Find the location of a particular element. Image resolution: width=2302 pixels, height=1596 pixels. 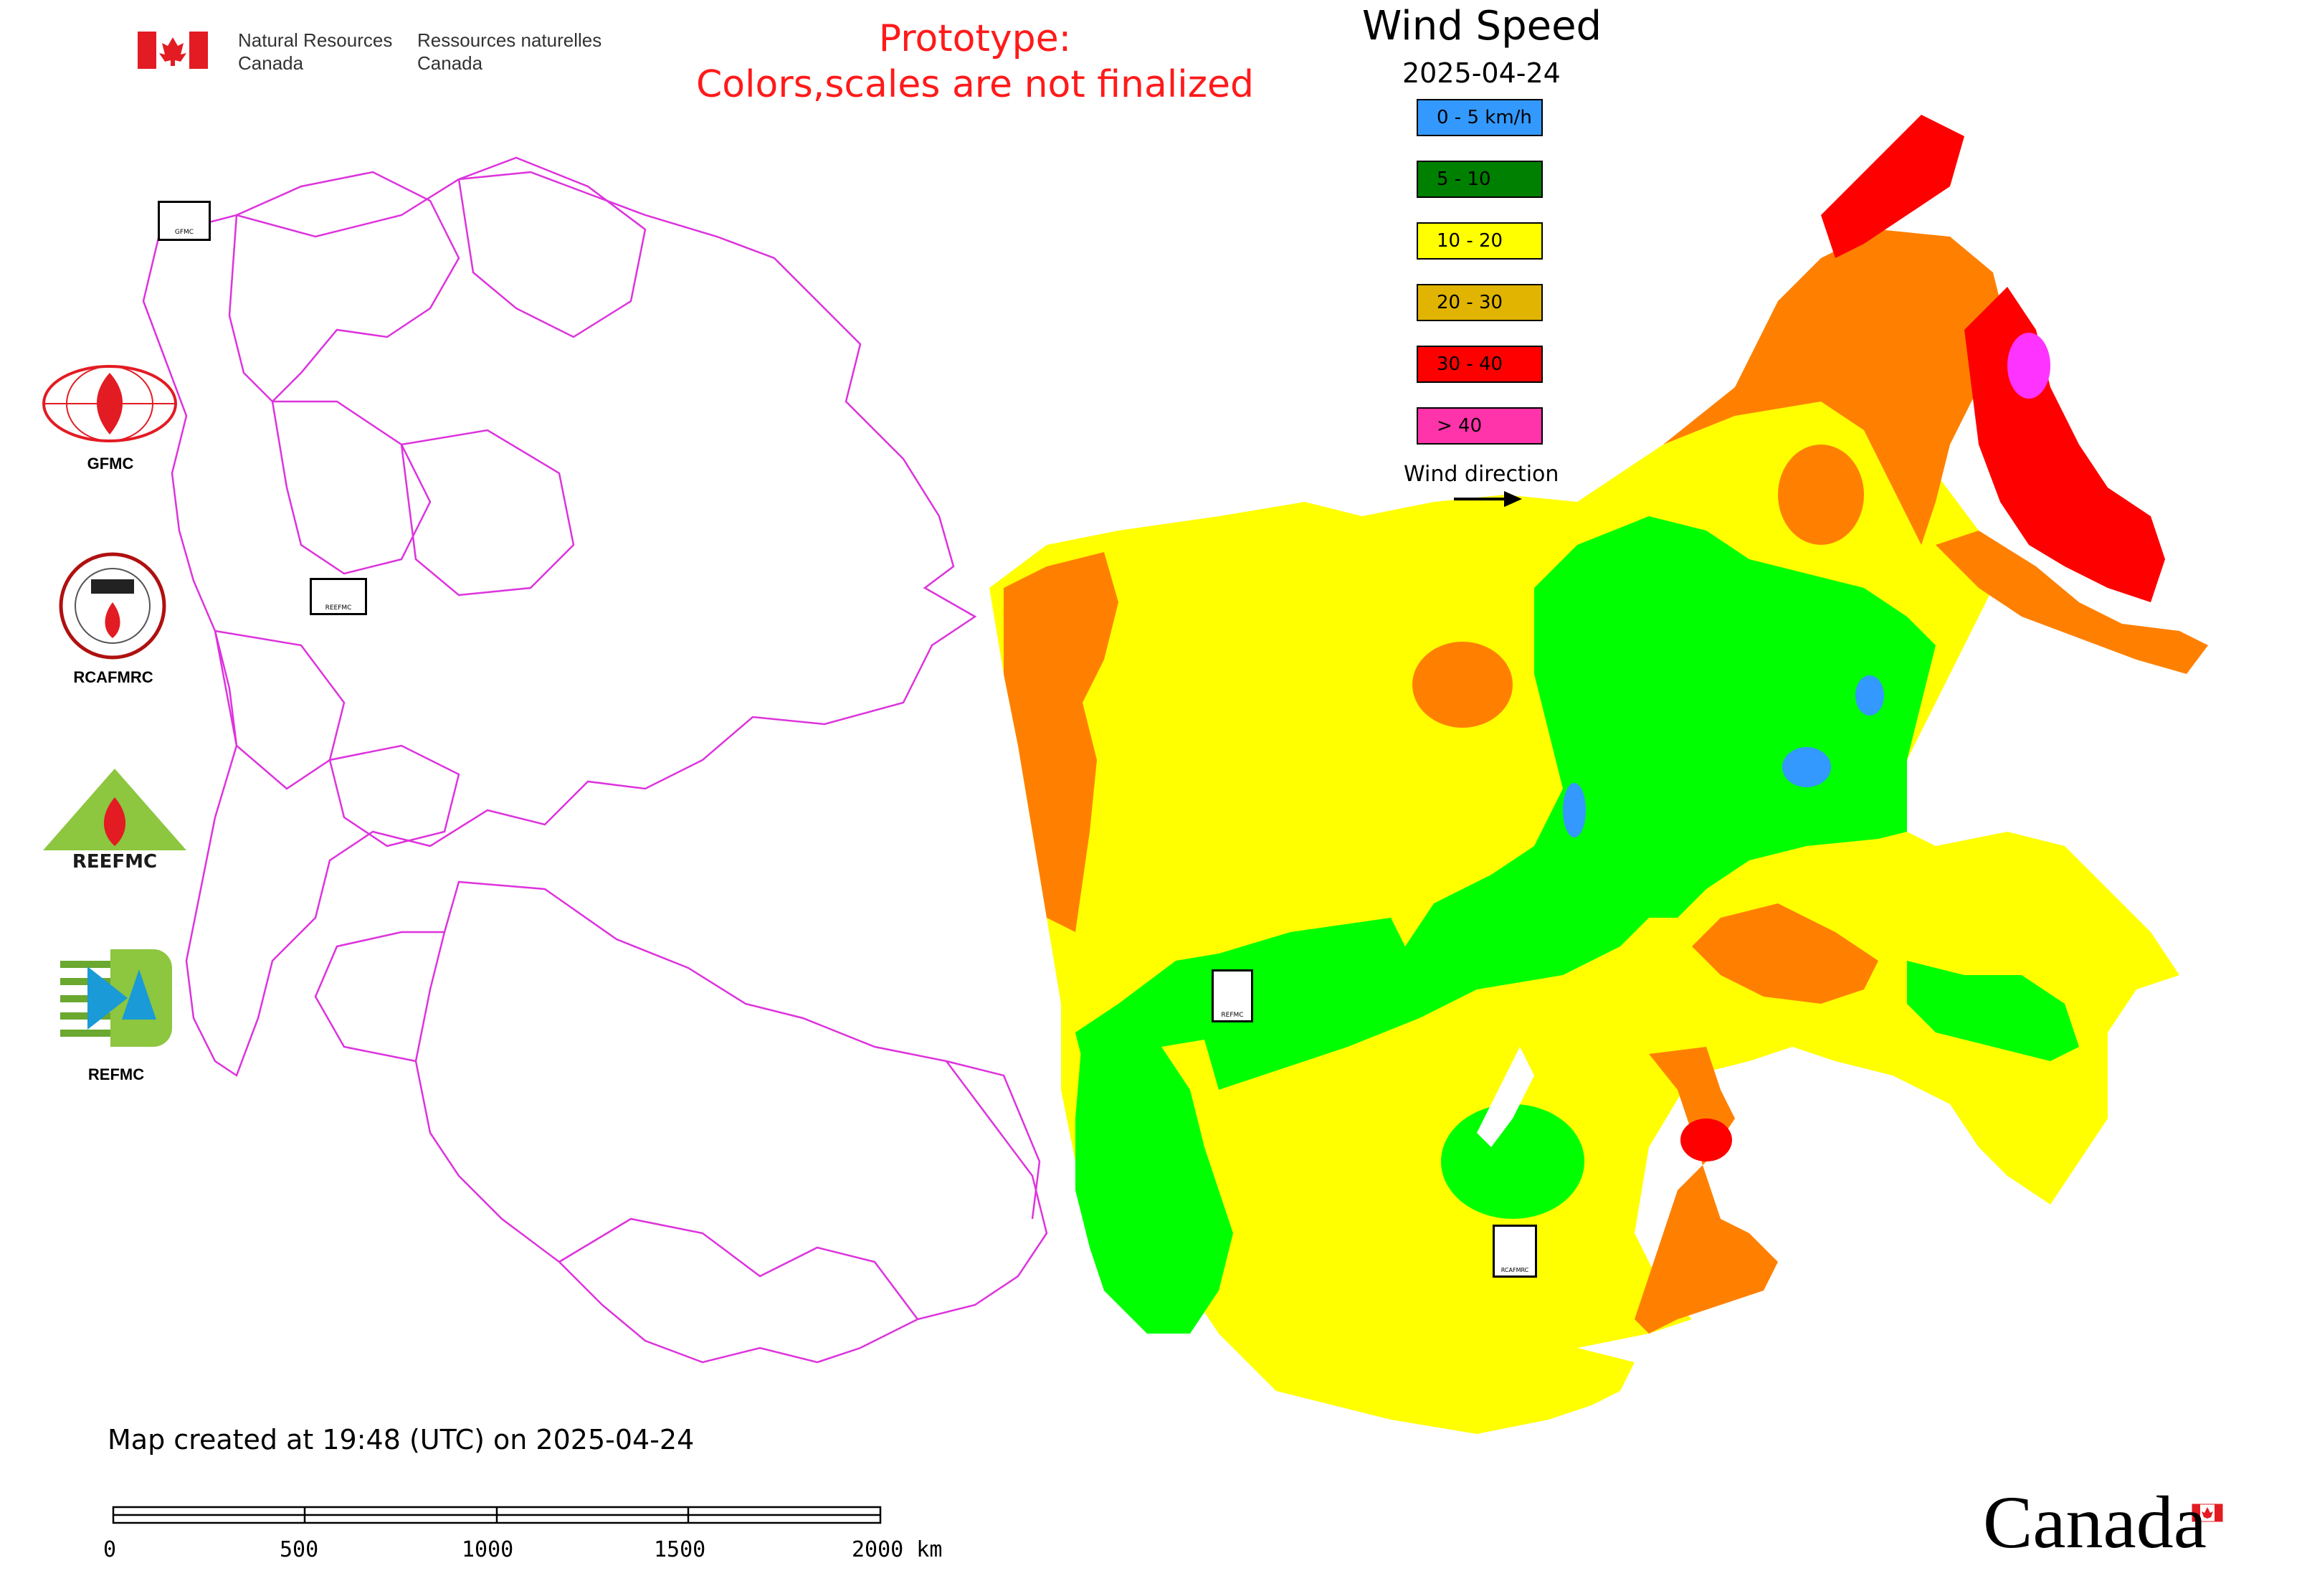

dept-name-en-line1: Natural Resources is located at coordinates (315, 40).